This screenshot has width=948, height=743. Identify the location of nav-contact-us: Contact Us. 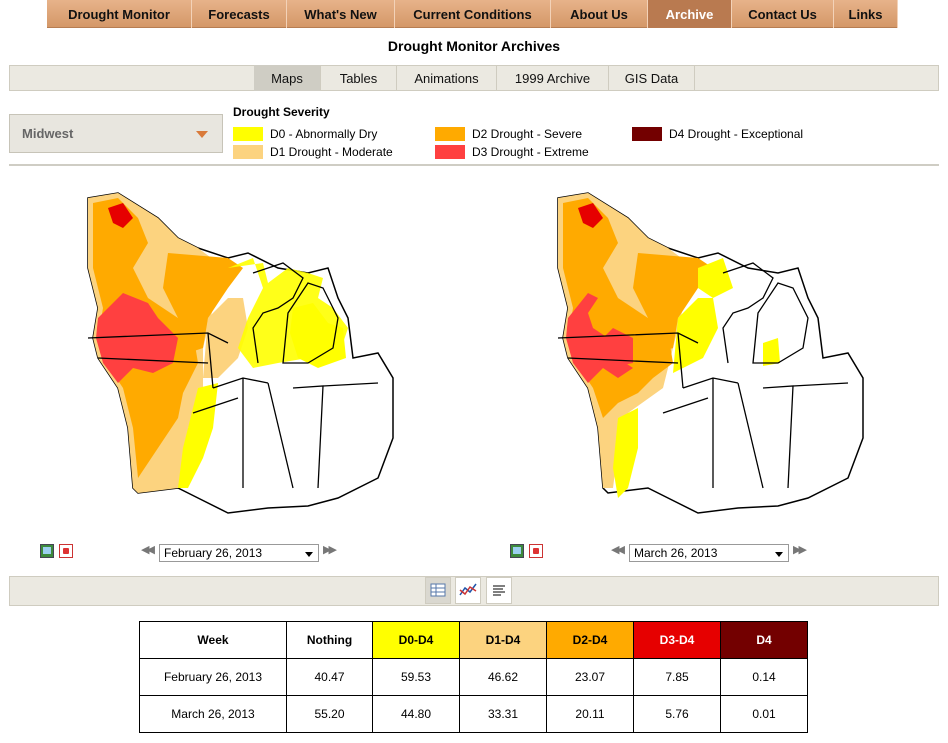
(783, 14).